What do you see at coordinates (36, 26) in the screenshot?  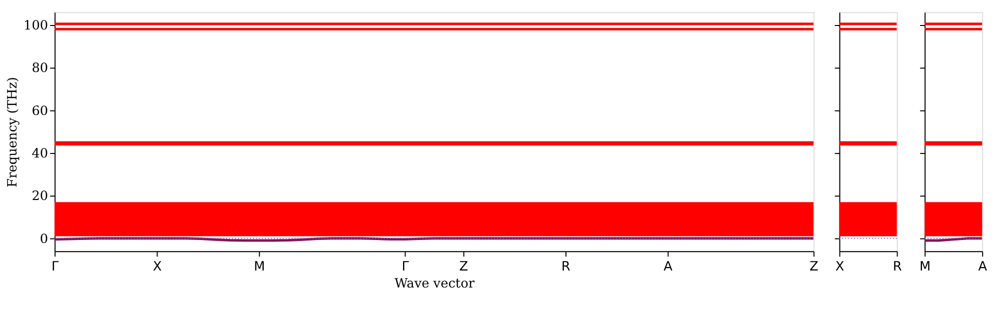 I see `y-tick-label: 100` at bounding box center [36, 26].